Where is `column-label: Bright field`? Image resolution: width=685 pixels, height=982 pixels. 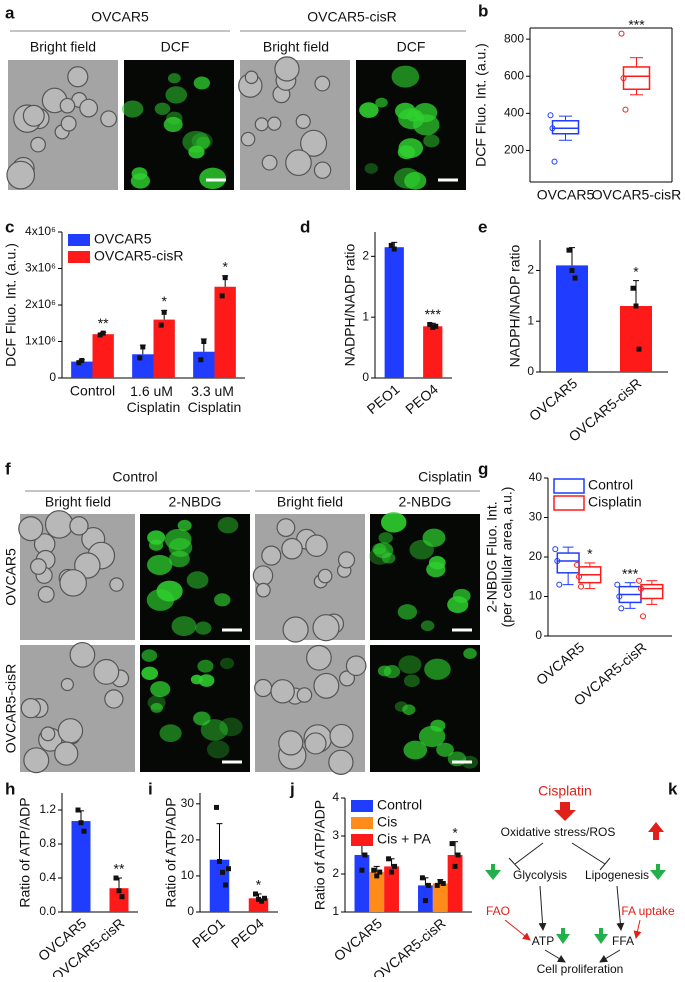 column-label: Bright field is located at coordinates (296, 47).